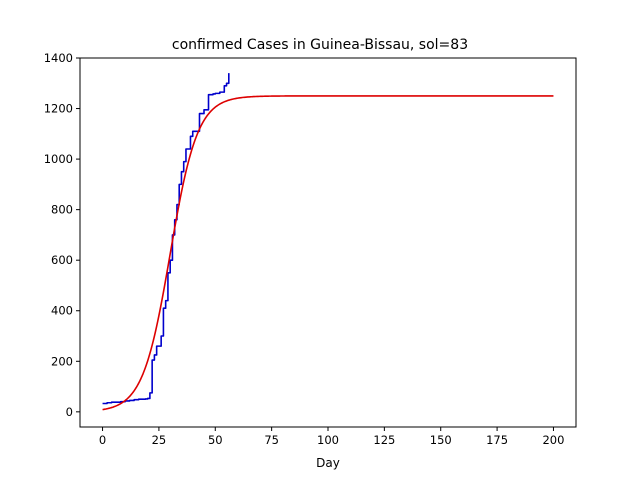  I want to click on chart-title: confirmed Cases in Guinea-Bissau, sol=83, so click(320, 45).